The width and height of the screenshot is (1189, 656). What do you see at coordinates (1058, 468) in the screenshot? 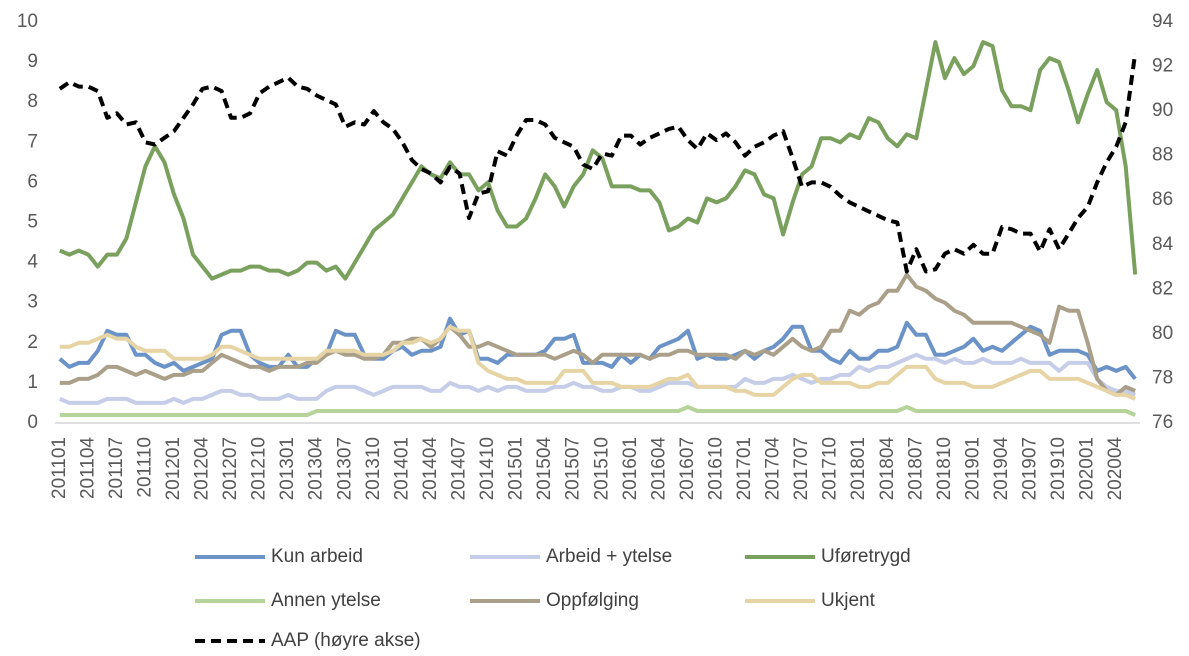
I see `x-tick-label: 201910` at bounding box center [1058, 468].